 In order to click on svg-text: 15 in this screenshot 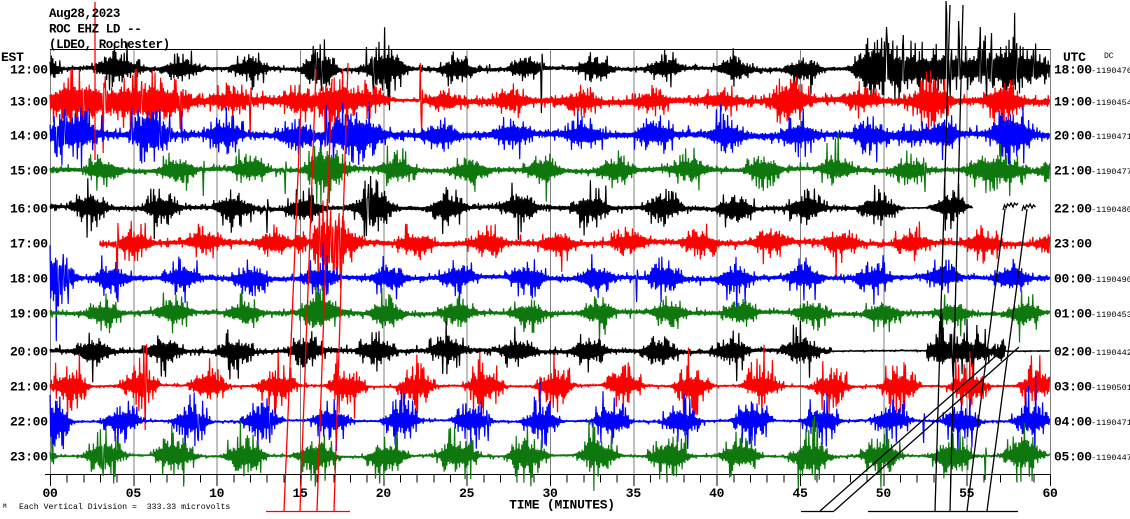, I will do `click(300, 493)`.